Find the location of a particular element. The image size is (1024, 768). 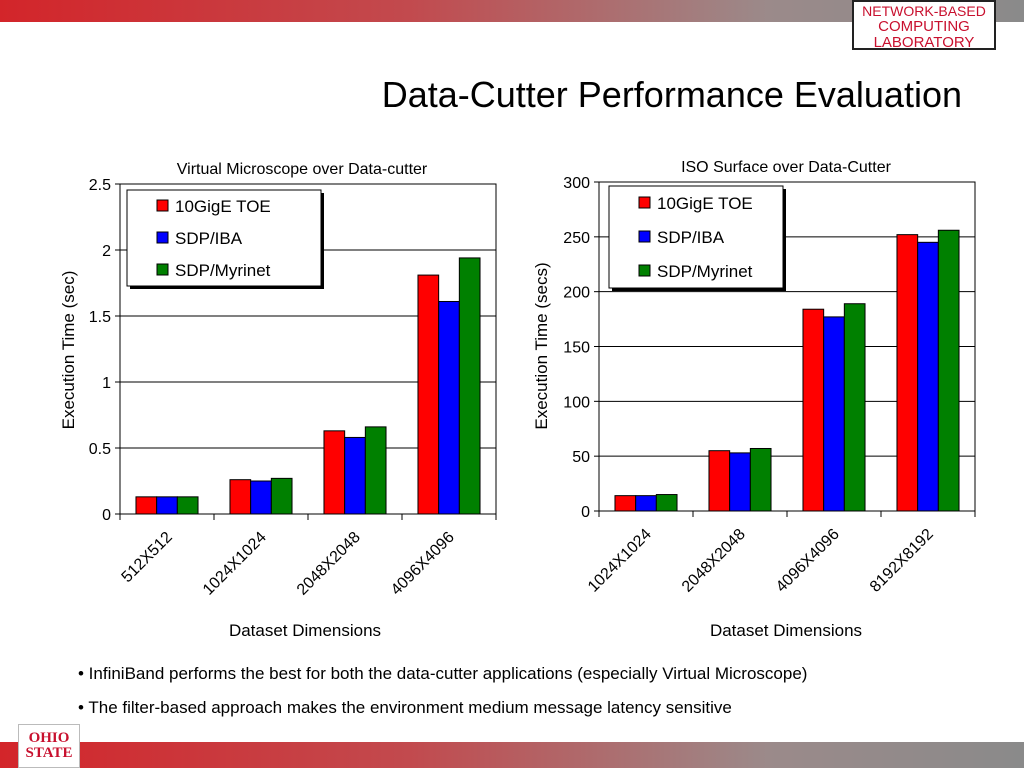

y-tick-label: 150 is located at coordinates (576, 348).